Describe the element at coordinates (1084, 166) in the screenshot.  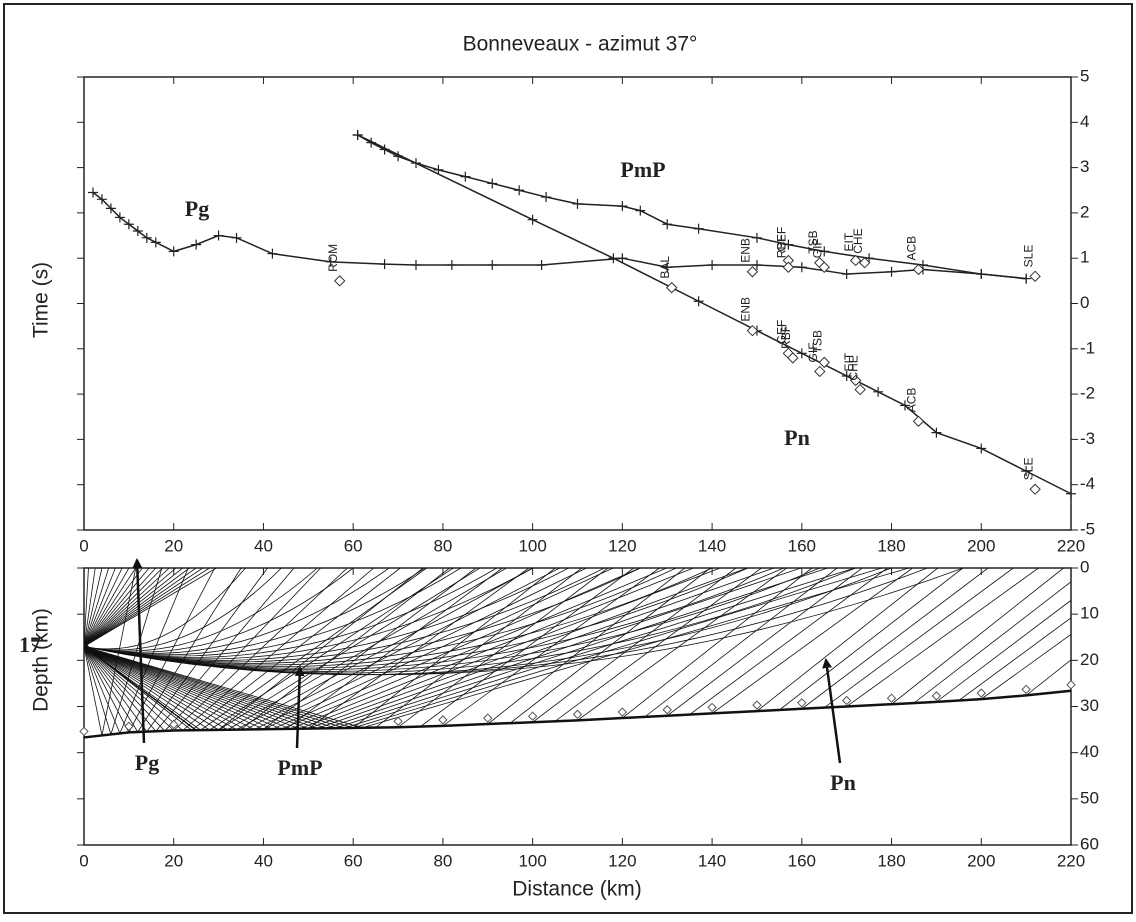
I see `y-tick-label: 3` at that location.